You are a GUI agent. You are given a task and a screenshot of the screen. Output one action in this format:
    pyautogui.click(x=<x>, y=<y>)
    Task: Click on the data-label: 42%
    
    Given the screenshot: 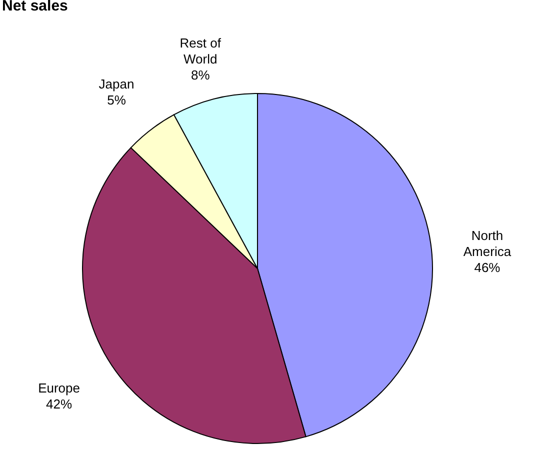 What is the action you would take?
    pyautogui.click(x=59, y=404)
    